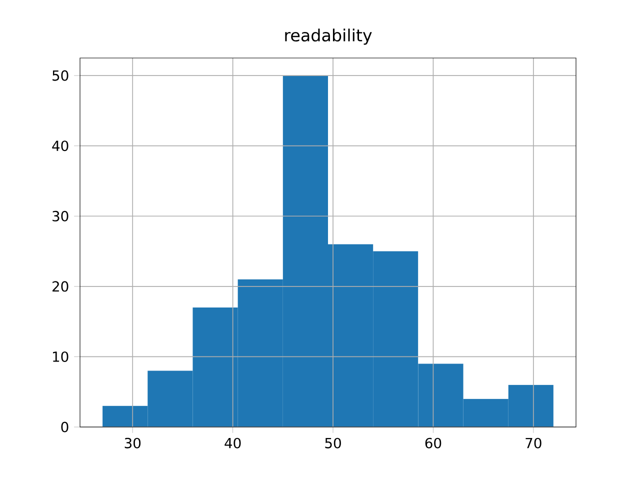  What do you see at coordinates (60, 286) in the screenshot?
I see `y-tick-label: 20` at bounding box center [60, 286].